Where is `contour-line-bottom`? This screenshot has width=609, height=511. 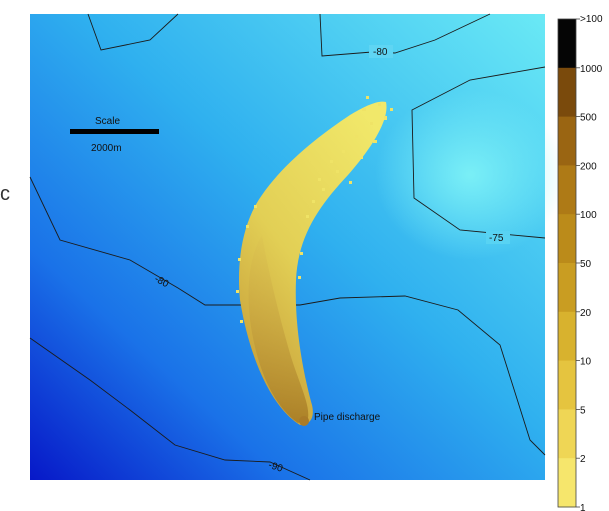
contour-line-bottom is located at coordinates (170, 409).